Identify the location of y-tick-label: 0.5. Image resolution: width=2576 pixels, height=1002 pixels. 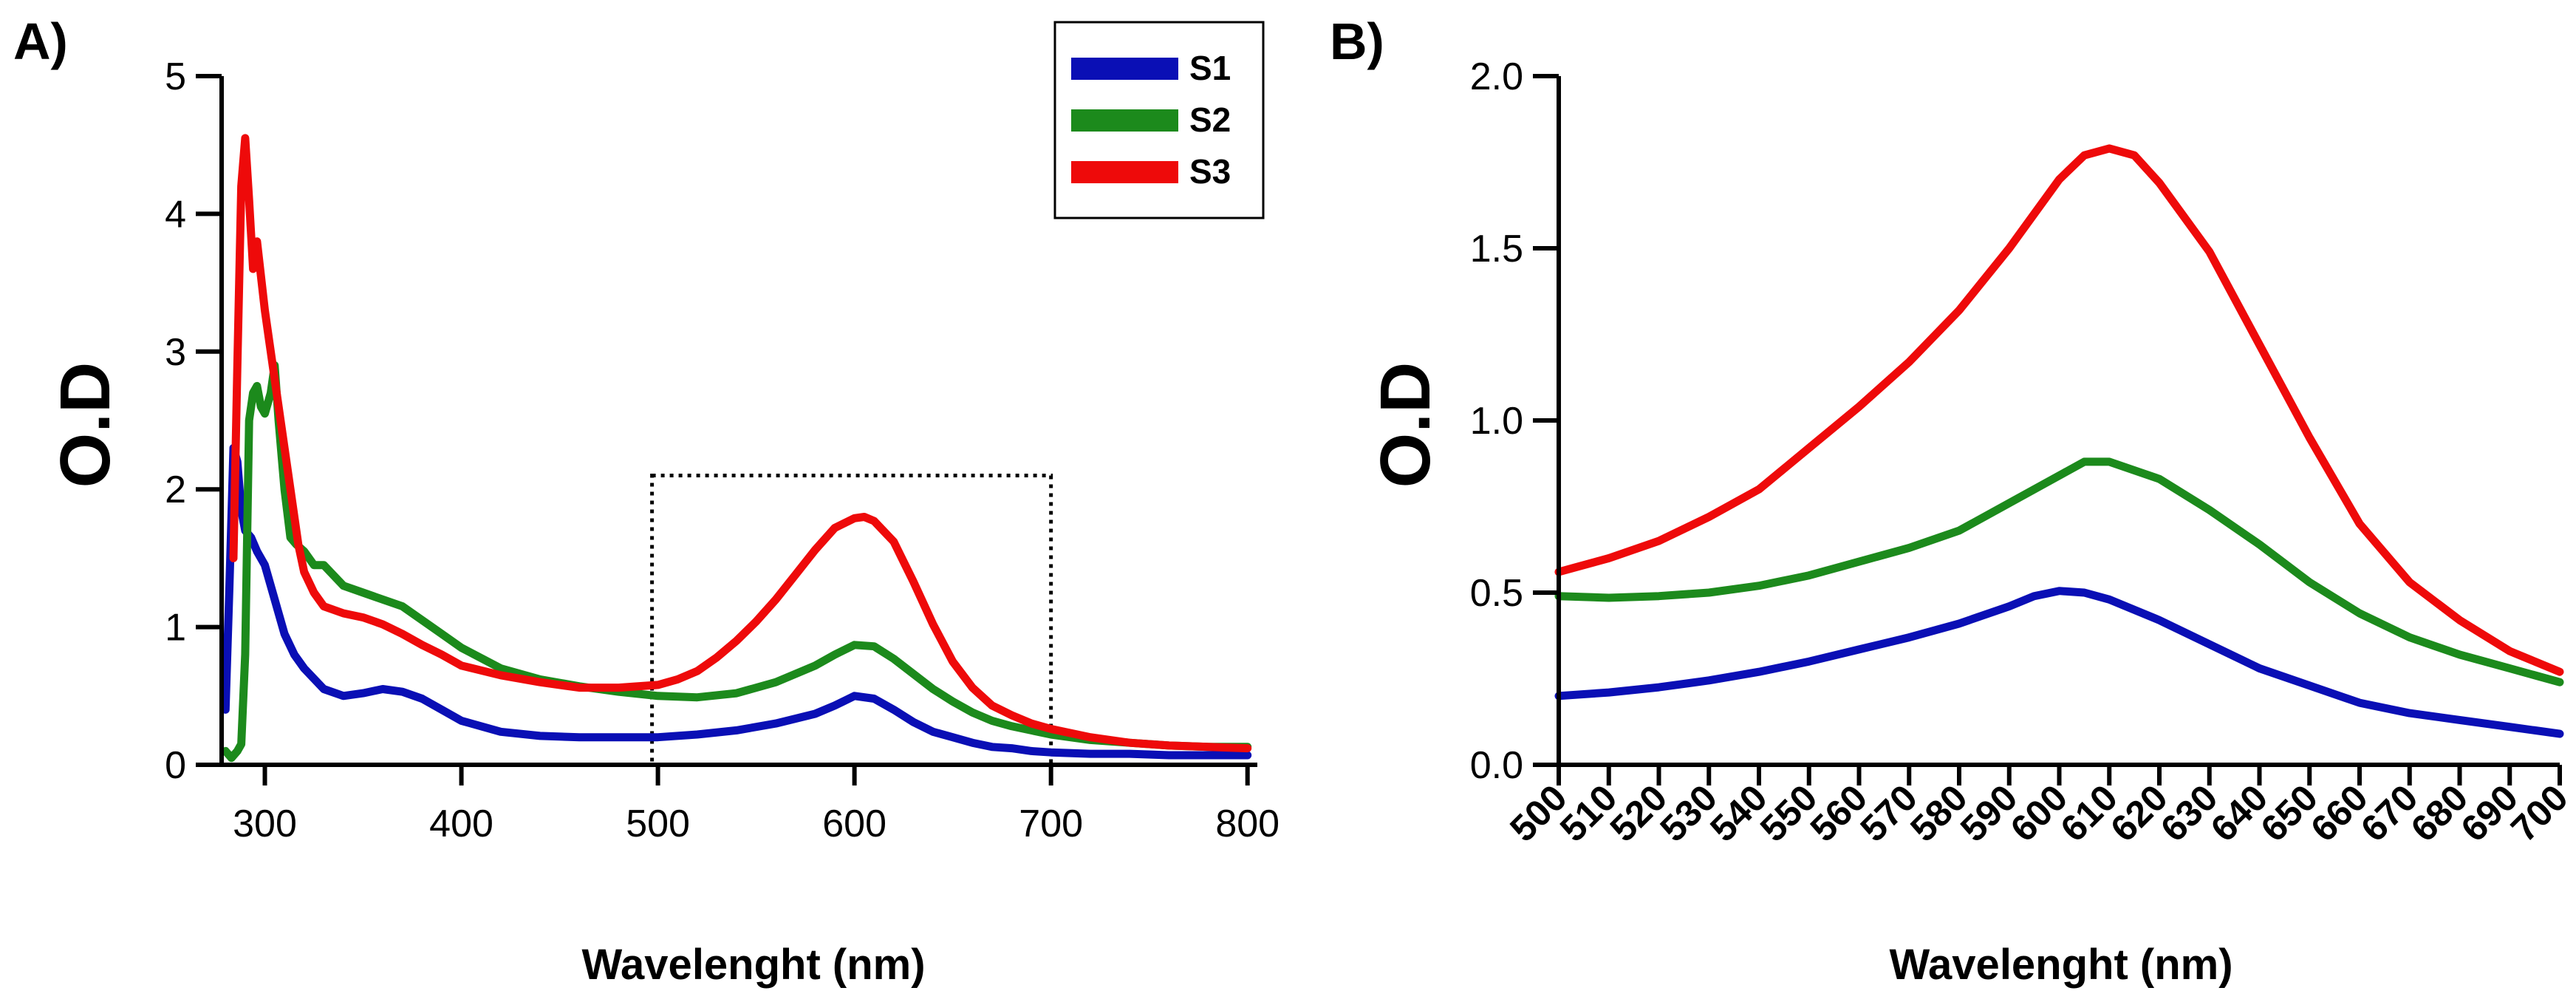
(1496, 593).